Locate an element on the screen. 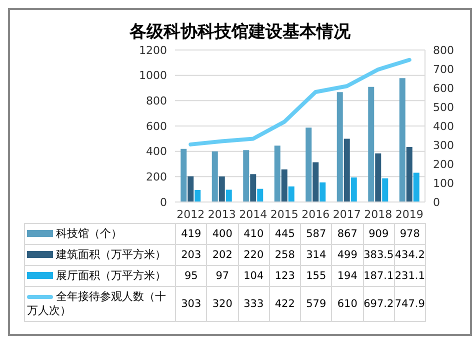 This screenshot has height=342, width=476. y-tick-label: 800 is located at coordinates (156, 101).